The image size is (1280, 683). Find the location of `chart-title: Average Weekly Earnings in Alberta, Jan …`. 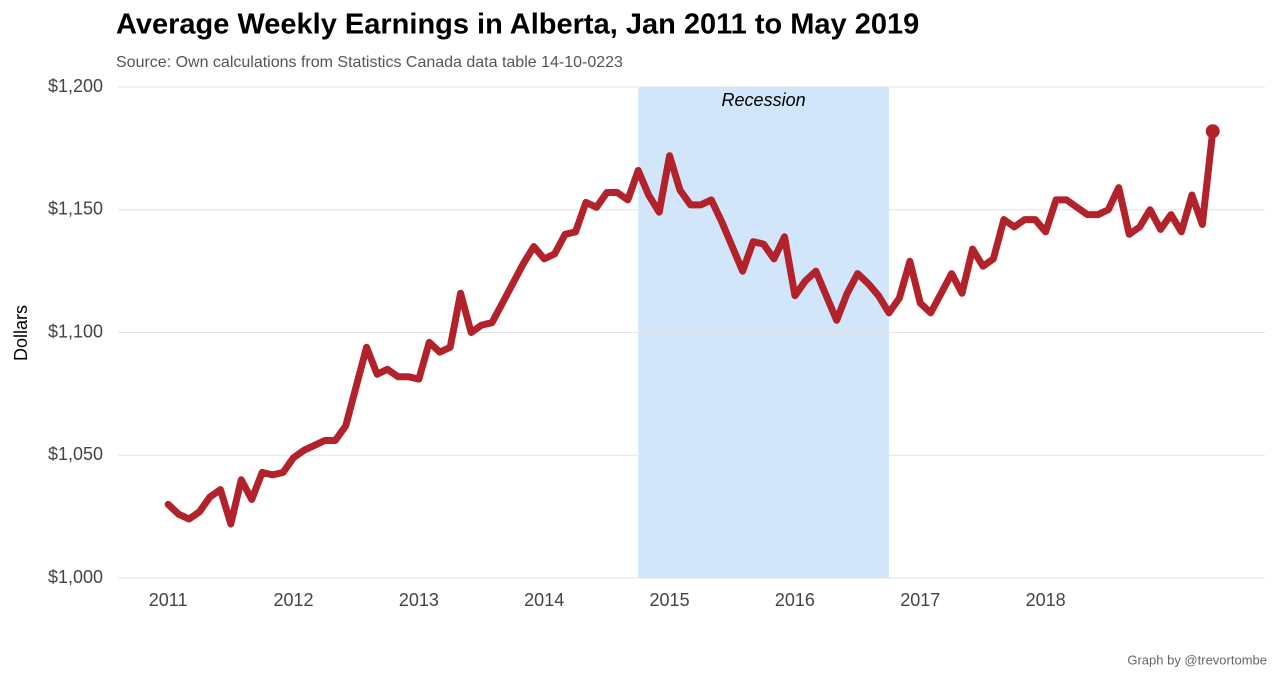

chart-title: Average Weekly Earnings in Alberta, Jan … is located at coordinates (517, 25).